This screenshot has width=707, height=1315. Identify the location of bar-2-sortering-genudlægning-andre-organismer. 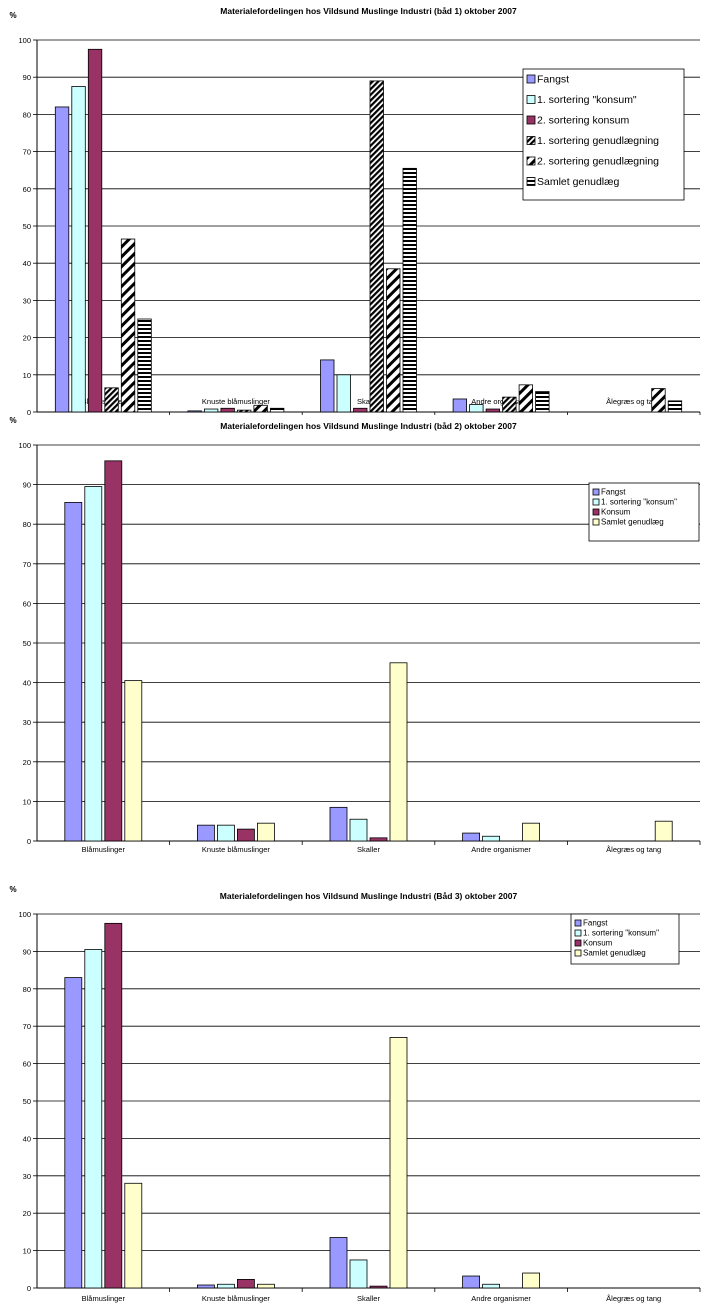
(525, 398).